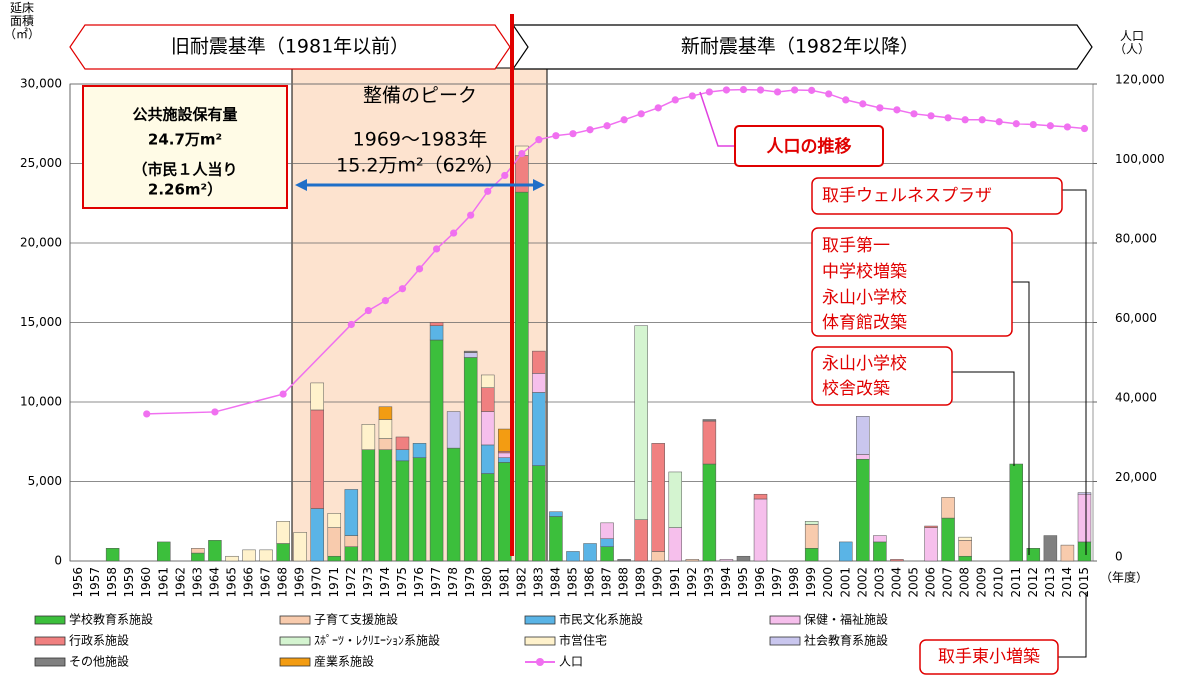 This screenshot has width=1180, height=675. What do you see at coordinates (1140, 80) in the screenshot?
I see `y2-tick-label: 120,000` at bounding box center [1140, 80].